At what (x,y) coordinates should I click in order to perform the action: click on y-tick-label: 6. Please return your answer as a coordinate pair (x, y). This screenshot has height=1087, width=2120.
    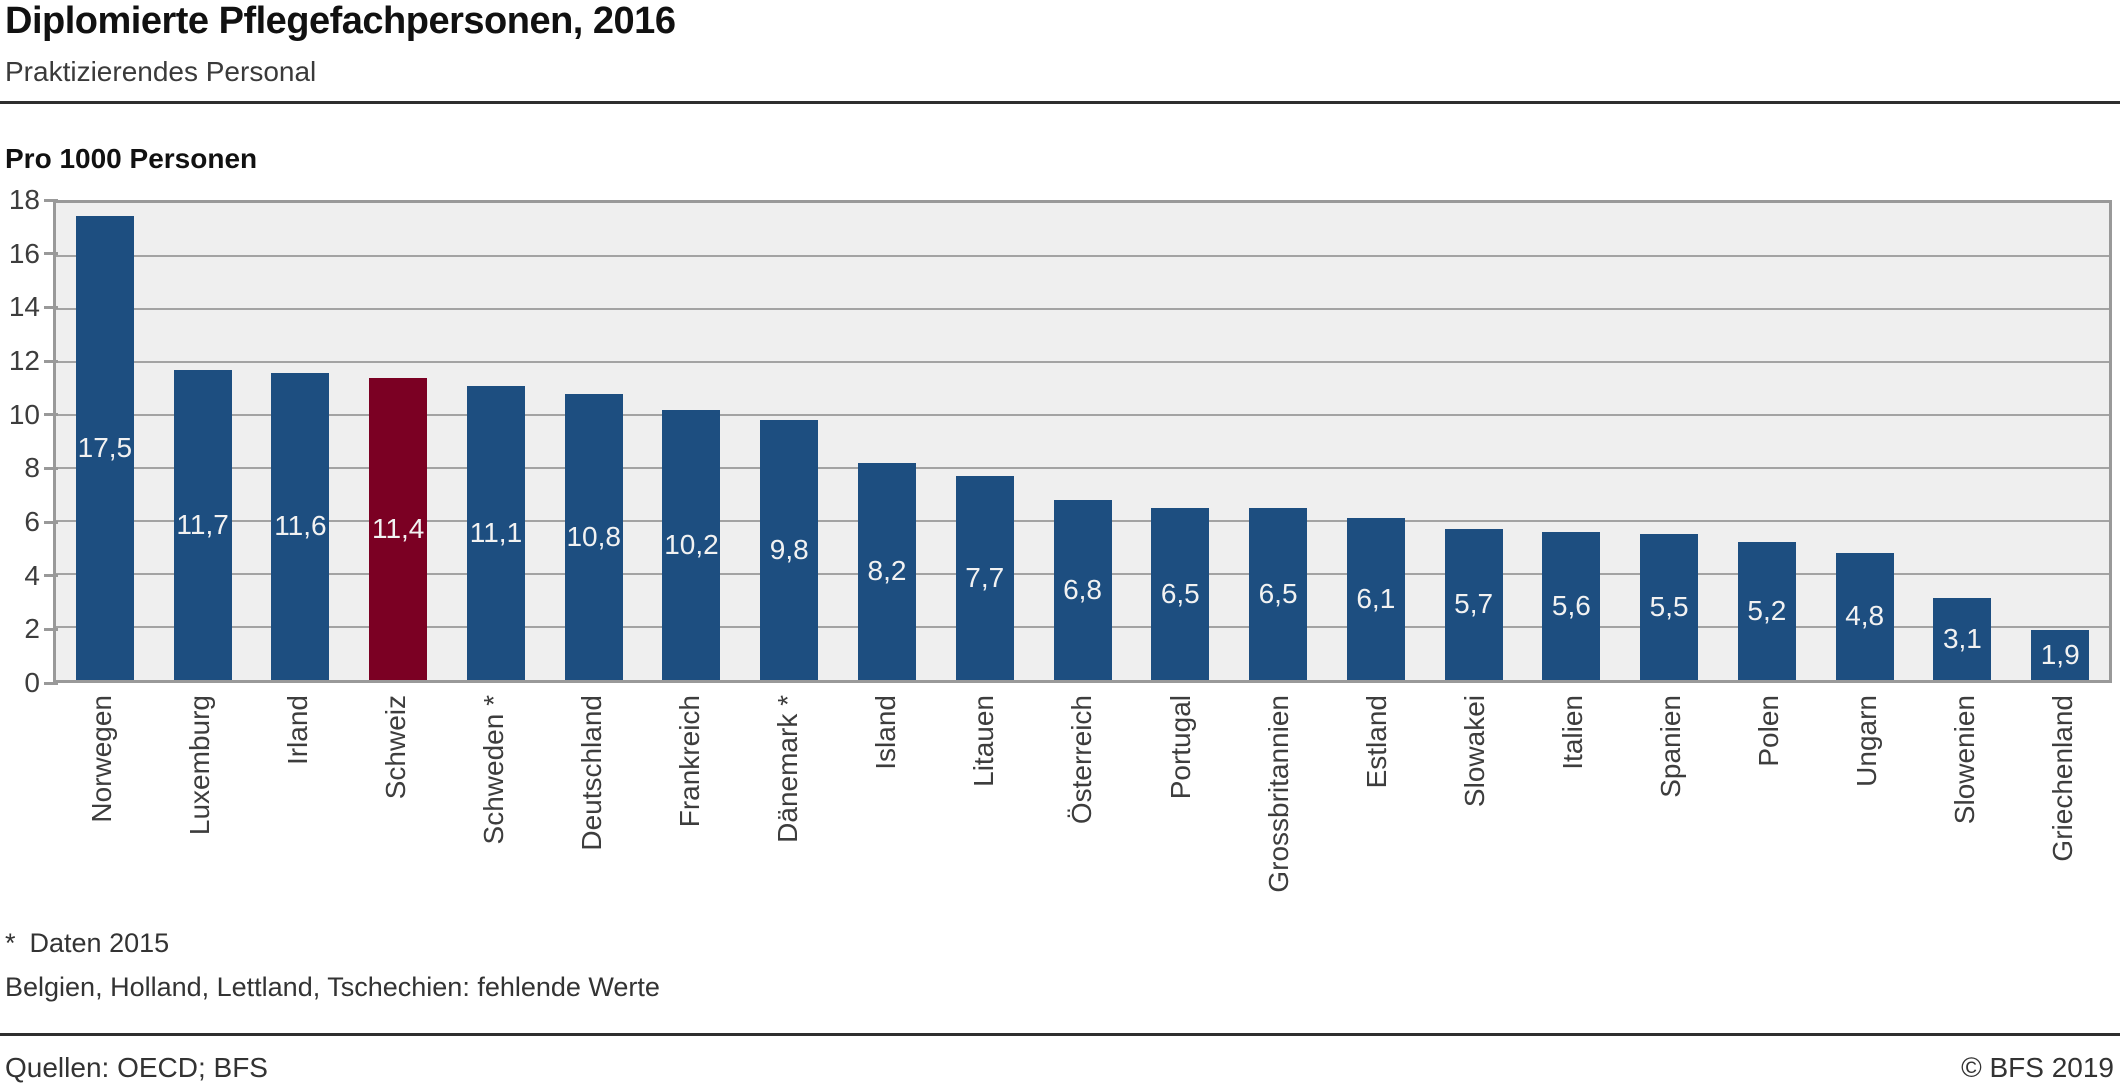
    Looking at the image, I should click on (32, 521).